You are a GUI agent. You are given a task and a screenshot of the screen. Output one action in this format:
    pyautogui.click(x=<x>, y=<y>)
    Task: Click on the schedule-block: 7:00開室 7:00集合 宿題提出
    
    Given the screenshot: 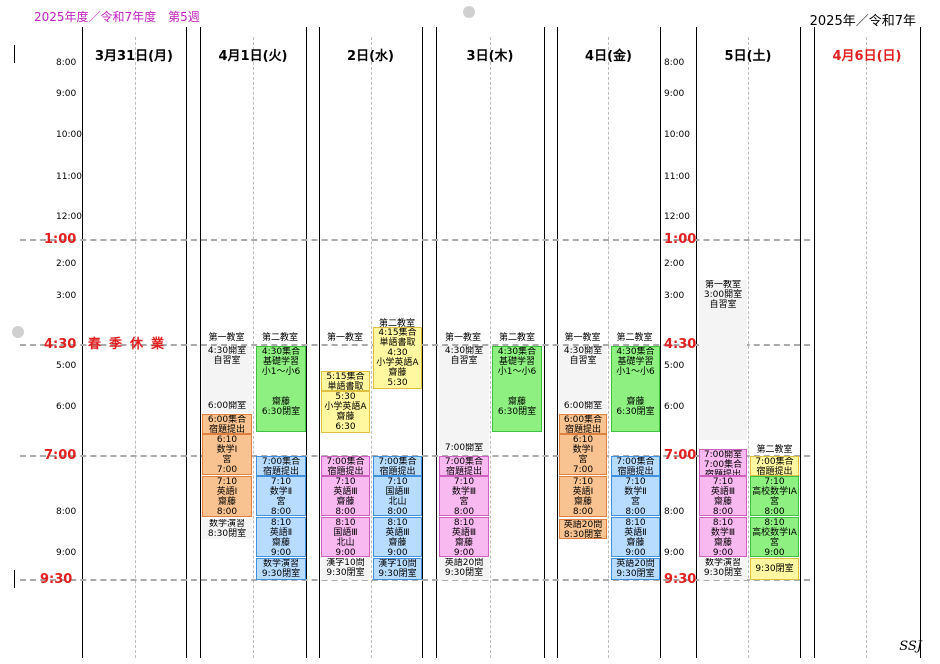 What is the action you would take?
    pyautogui.click(x=723, y=462)
    